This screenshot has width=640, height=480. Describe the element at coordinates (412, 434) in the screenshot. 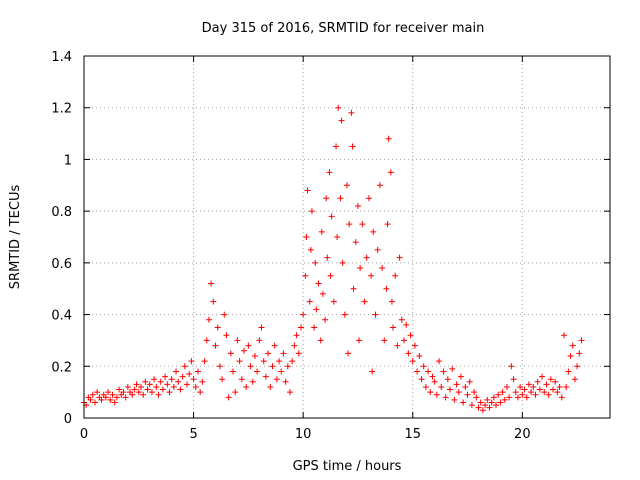

I see `x-tick-label: 15` at that location.